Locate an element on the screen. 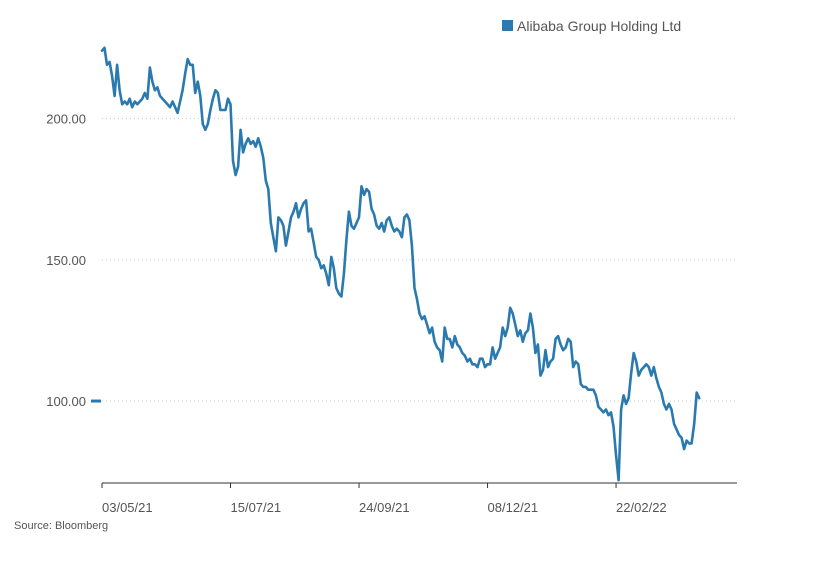 Image resolution: width=816 pixels, height=561 pixels. x-tick-label: 08/12/21 is located at coordinates (513, 507).